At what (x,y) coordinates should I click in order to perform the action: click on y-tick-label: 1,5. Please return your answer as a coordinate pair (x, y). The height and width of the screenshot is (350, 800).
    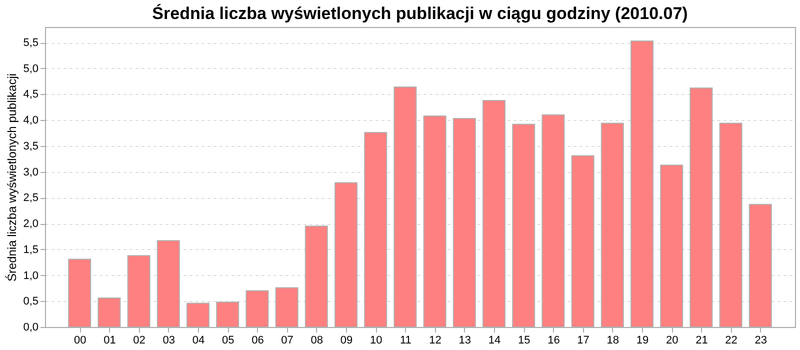
    Looking at the image, I should click on (30, 250).